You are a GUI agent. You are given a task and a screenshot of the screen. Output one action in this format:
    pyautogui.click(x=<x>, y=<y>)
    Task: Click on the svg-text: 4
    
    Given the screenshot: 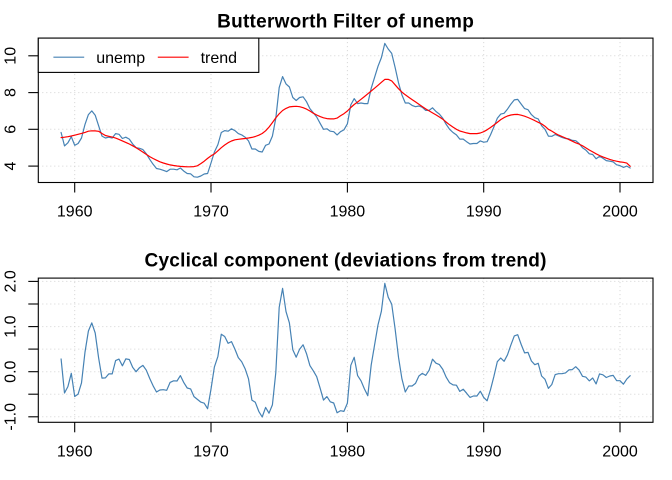 What is the action you would take?
    pyautogui.click(x=11, y=166)
    